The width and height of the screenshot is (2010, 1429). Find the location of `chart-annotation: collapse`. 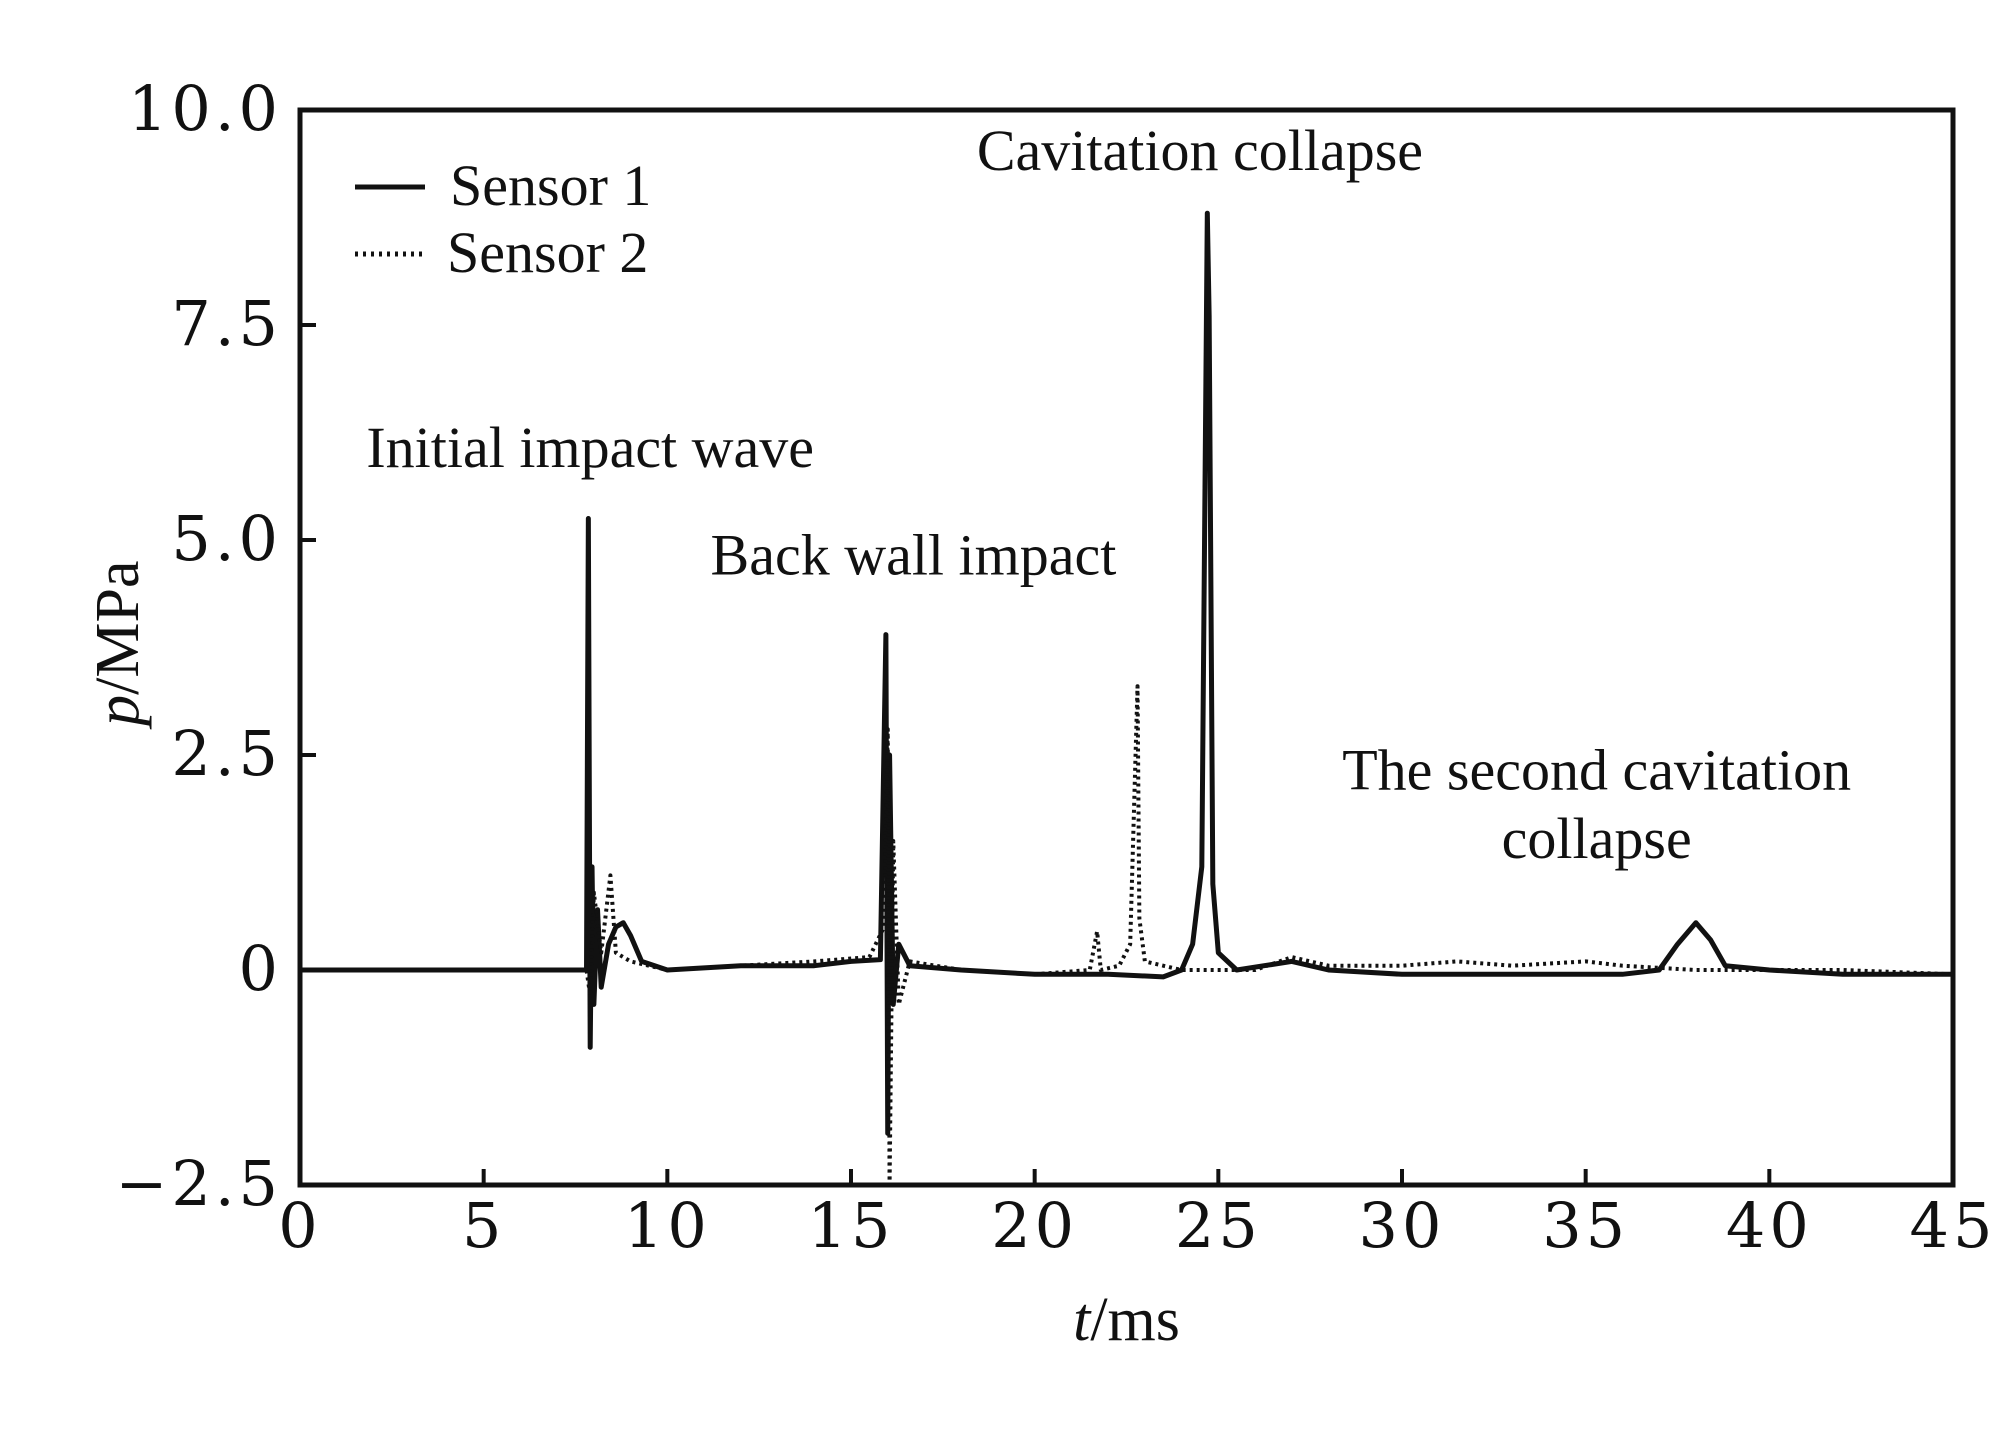

chart-annotation: collapse is located at coordinates (1597, 838).